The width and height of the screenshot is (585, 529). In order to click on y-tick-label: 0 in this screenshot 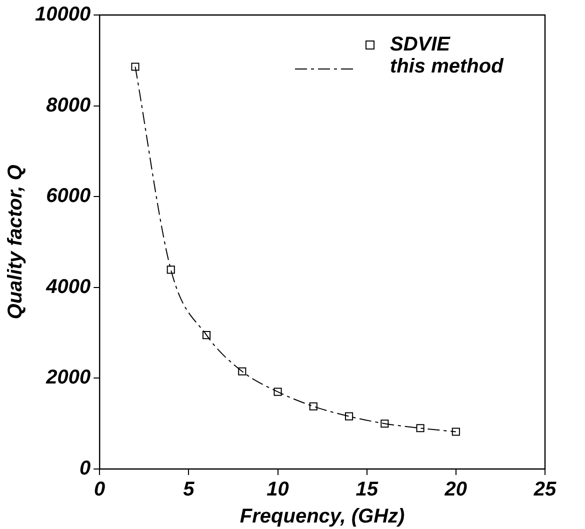, I will do `click(85, 469)`.